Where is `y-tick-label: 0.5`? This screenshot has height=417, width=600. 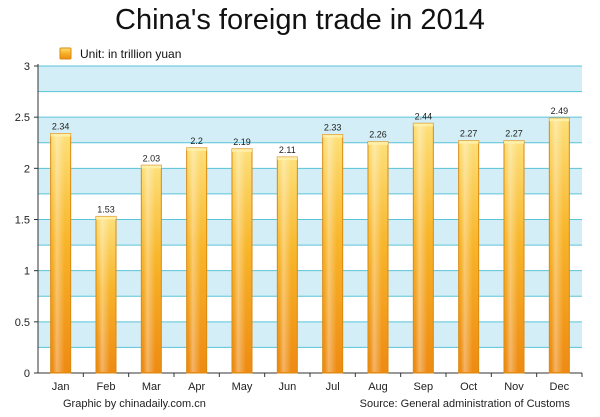
y-tick-label: 0.5 is located at coordinates (22, 323).